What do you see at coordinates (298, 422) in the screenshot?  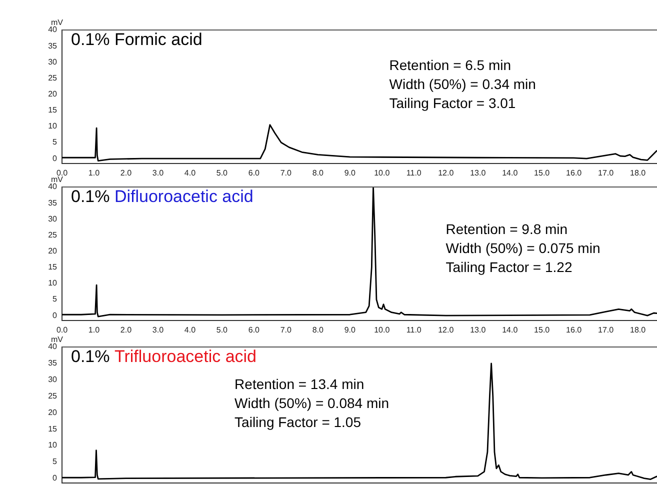 I see `annotation: Tailing Factor = 1.05` at bounding box center [298, 422].